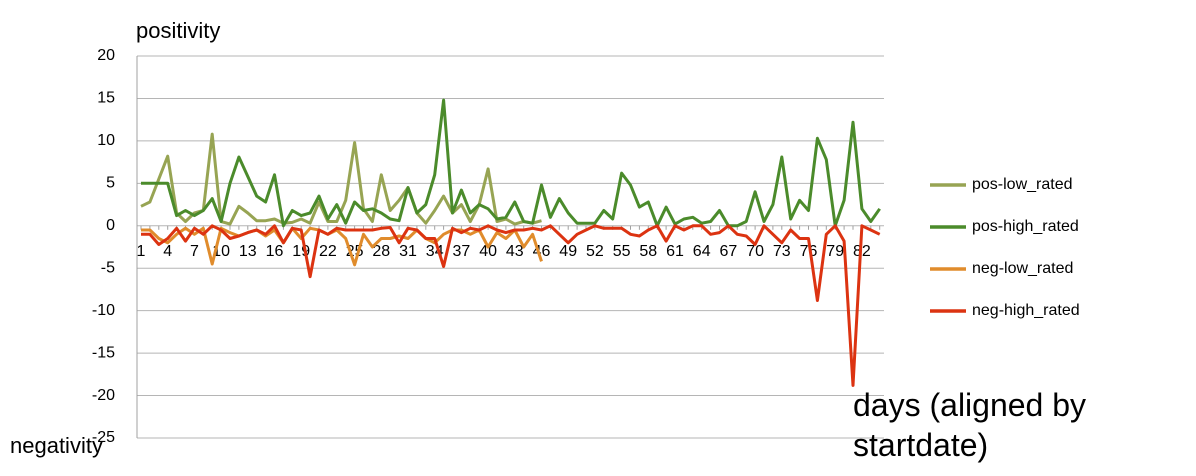 The height and width of the screenshot is (476, 1196). Describe the element at coordinates (1022, 184) in the screenshot. I see `legend-label: pos-low_rated` at that location.